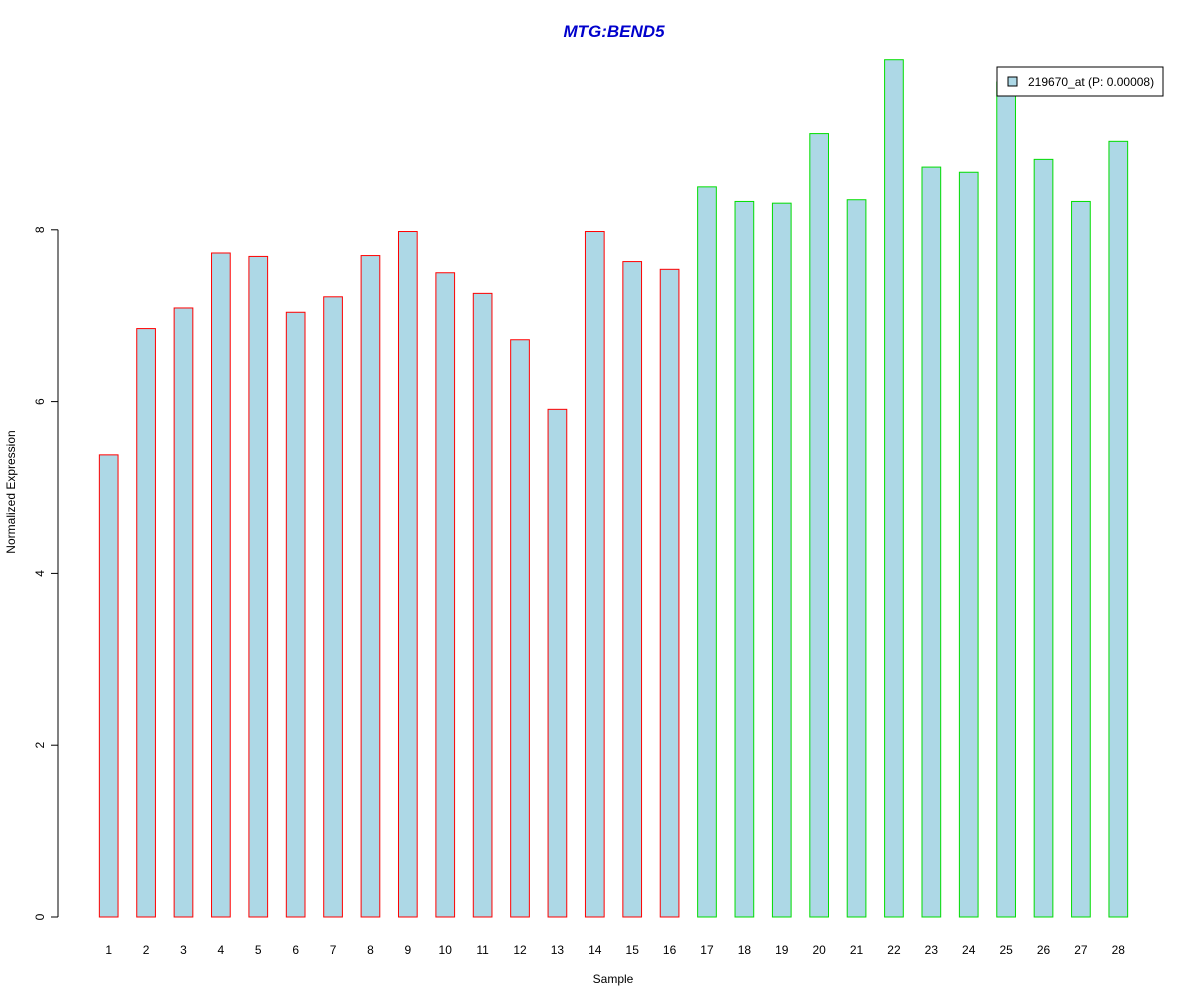  I want to click on y-axis-ticks: 0 2 4 6 8, so click(45, 573).